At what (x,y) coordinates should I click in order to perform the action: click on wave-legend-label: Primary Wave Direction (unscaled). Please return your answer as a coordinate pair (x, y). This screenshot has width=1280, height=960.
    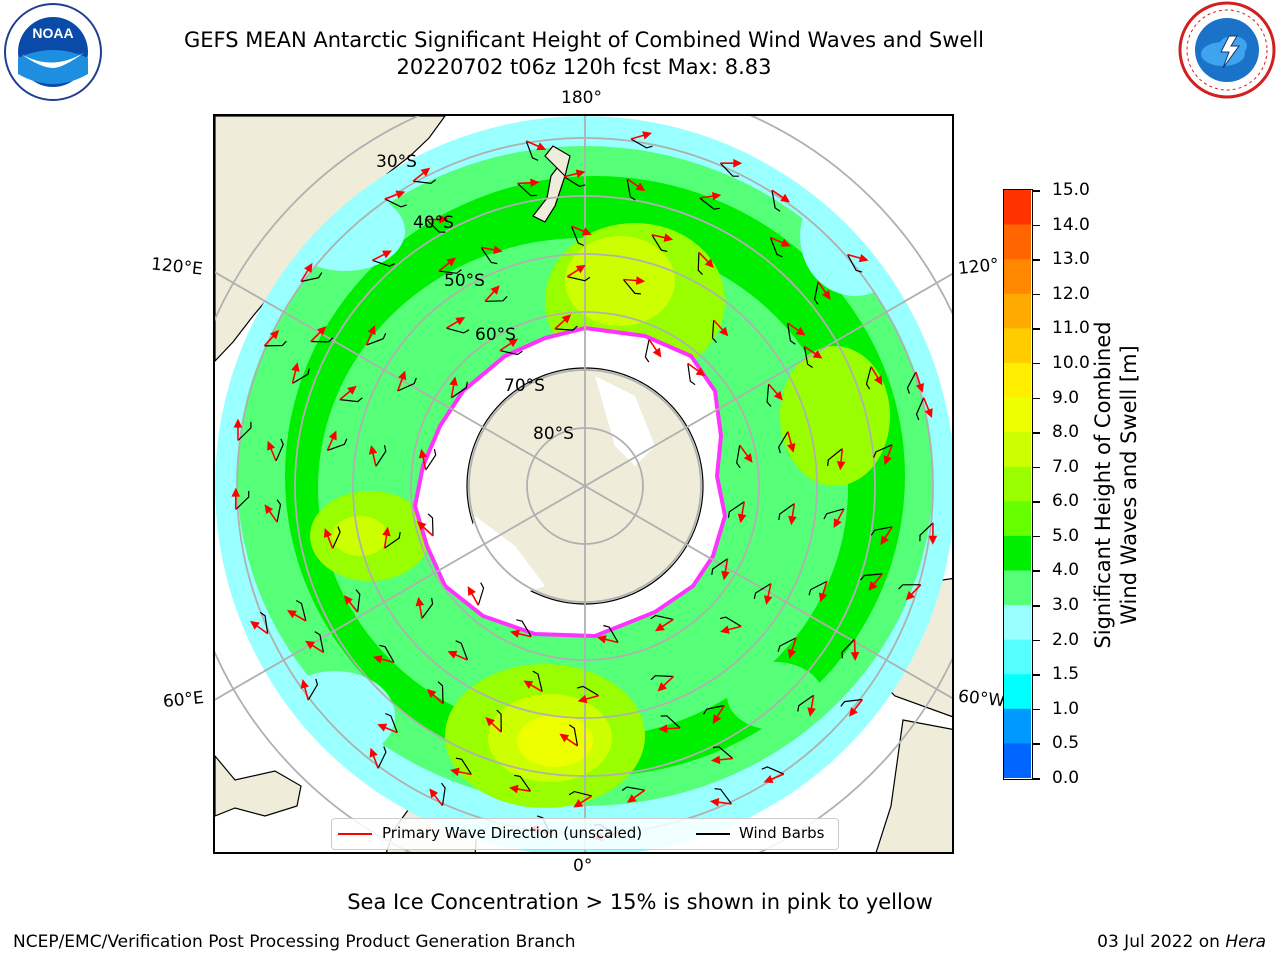
    Looking at the image, I should click on (512, 833).